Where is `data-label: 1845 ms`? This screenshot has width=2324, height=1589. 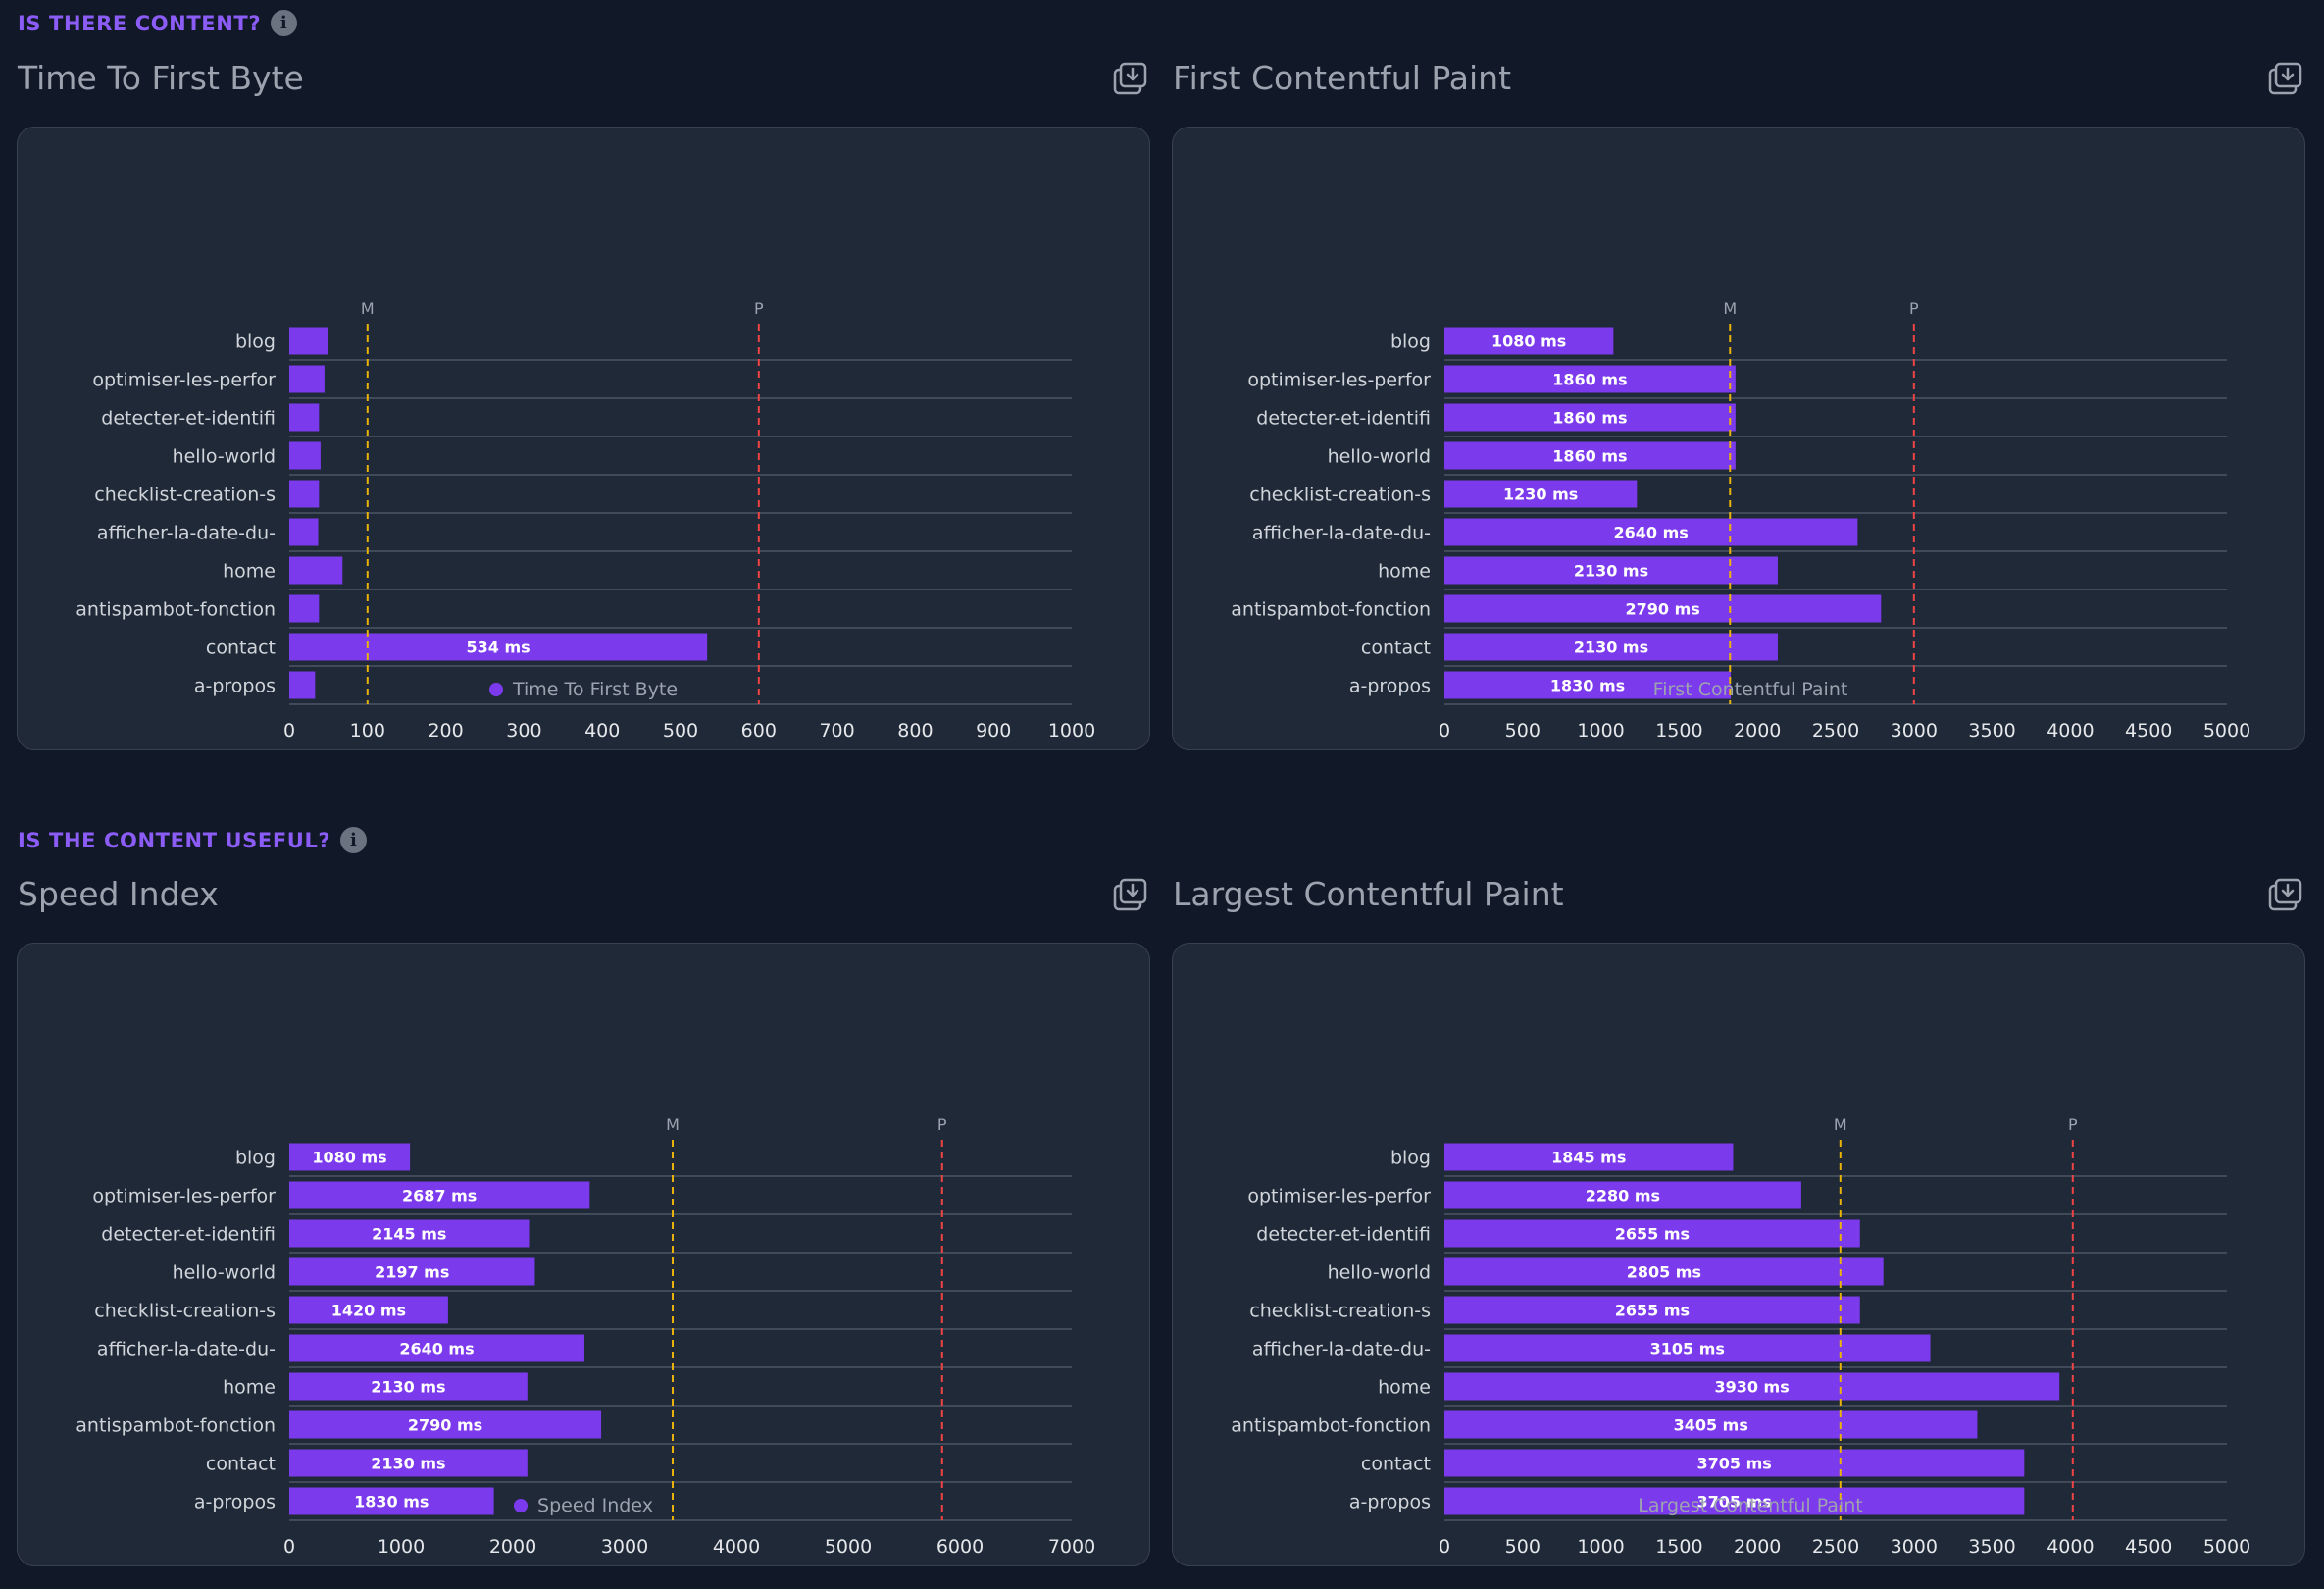 data-label: 1845 ms is located at coordinates (1588, 1158).